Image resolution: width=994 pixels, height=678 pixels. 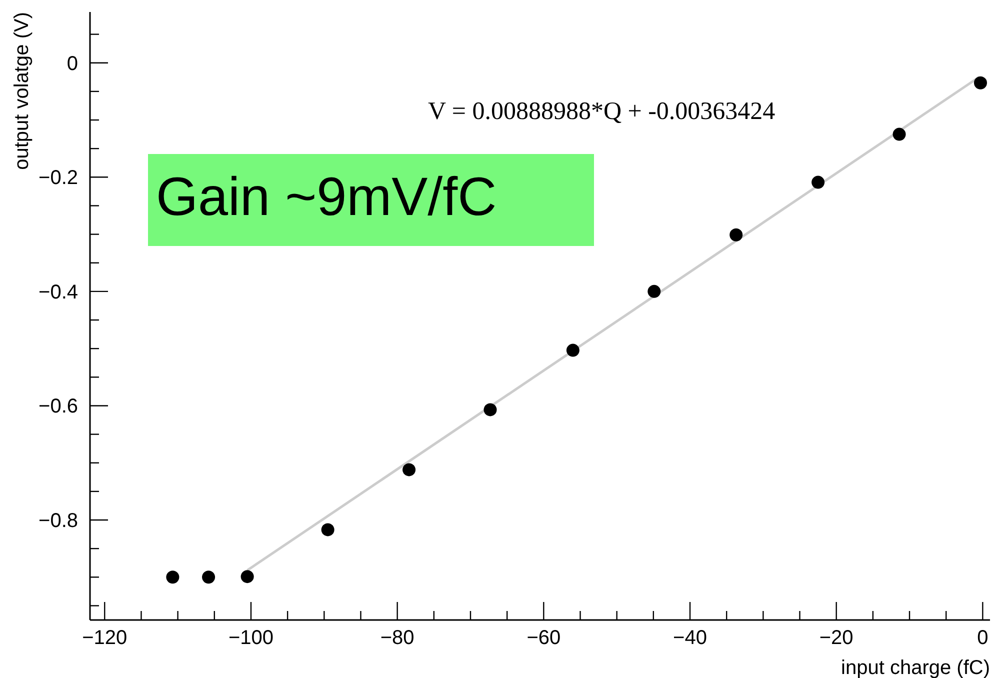 I want to click on y-tick-label: −0.6, so click(x=58, y=407).